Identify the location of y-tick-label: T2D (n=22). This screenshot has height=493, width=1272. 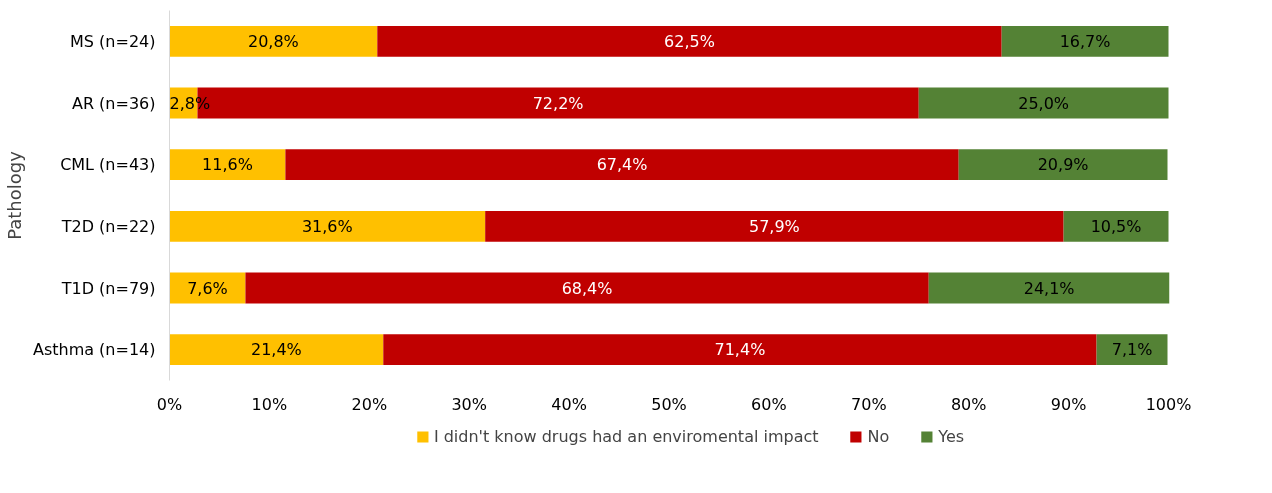
(108, 226).